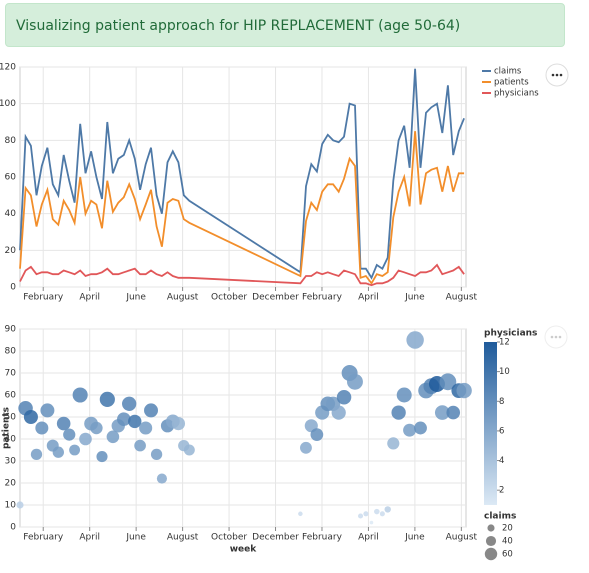  Describe the element at coordinates (501, 431) in the screenshot. I see `color-tick-label: 6` at that location.